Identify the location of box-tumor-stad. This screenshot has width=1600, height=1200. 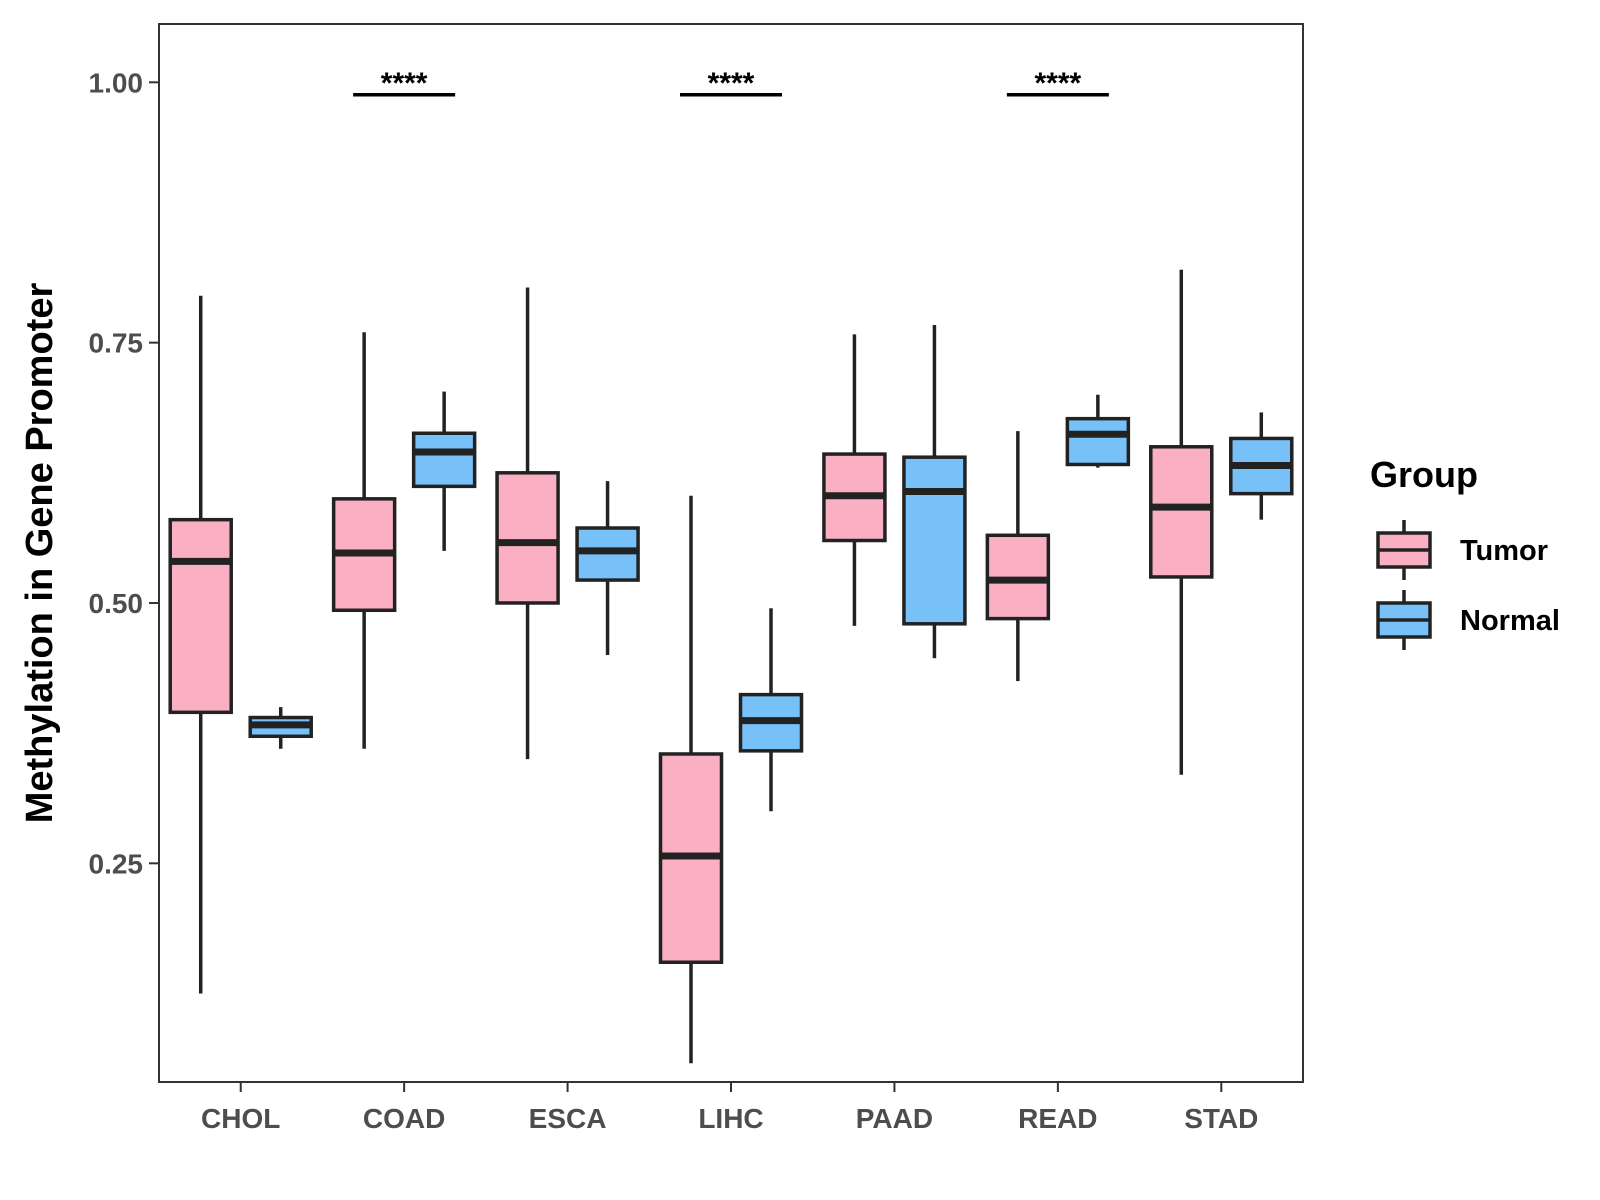
(1181, 522).